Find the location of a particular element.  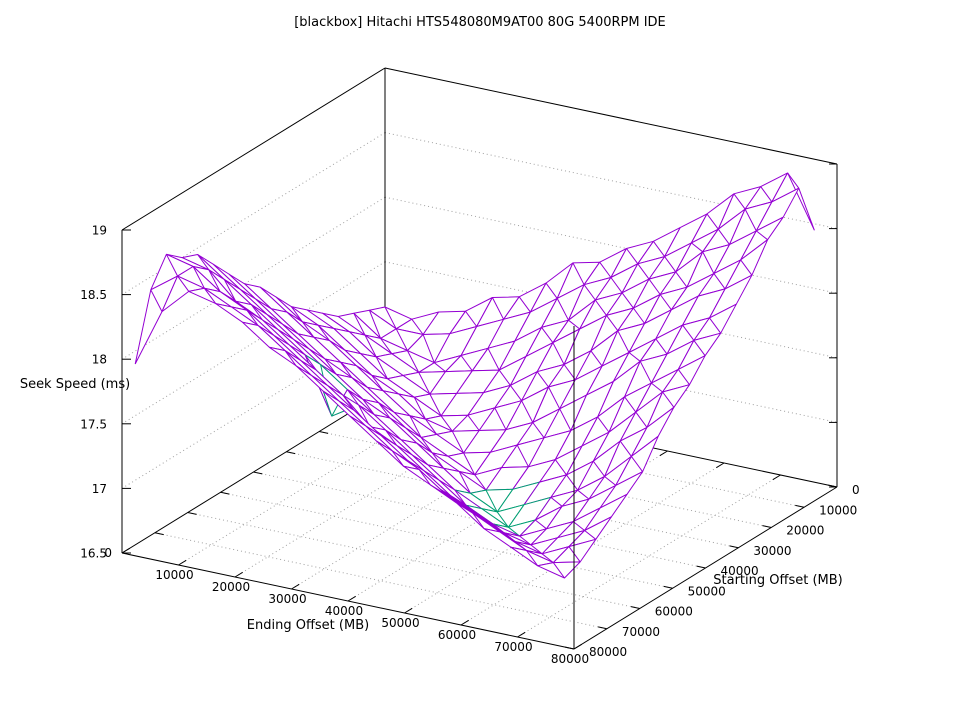

z-tick-label: 19 is located at coordinates (99, 231).